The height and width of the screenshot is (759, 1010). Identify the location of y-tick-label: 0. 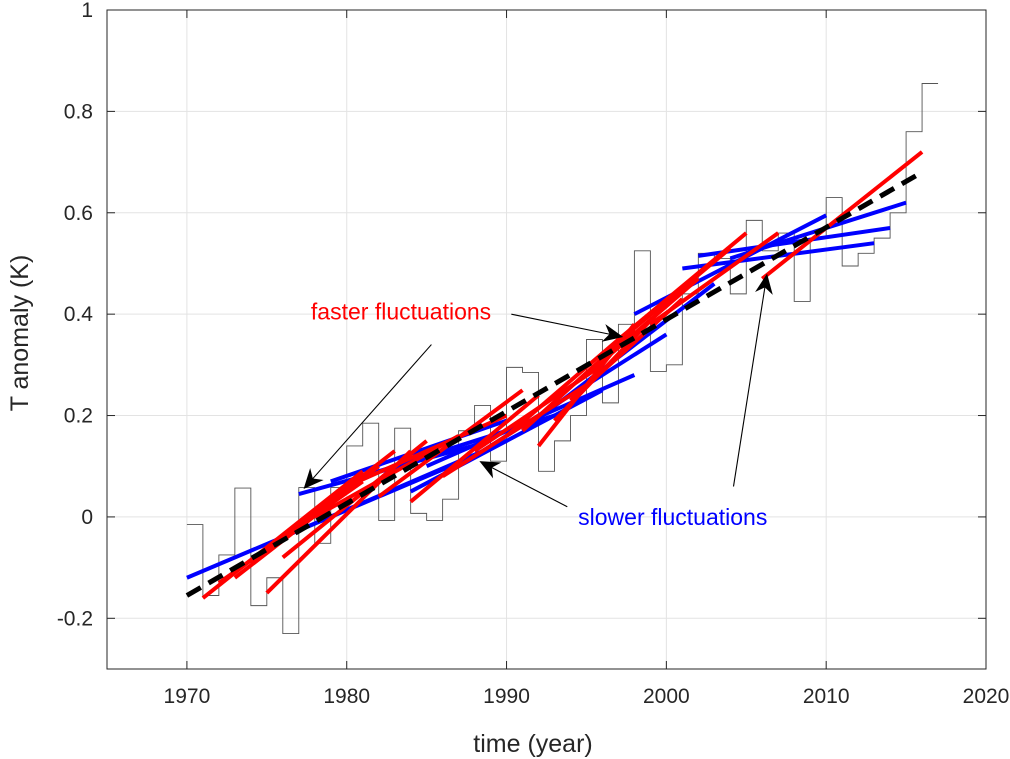
(87, 517).